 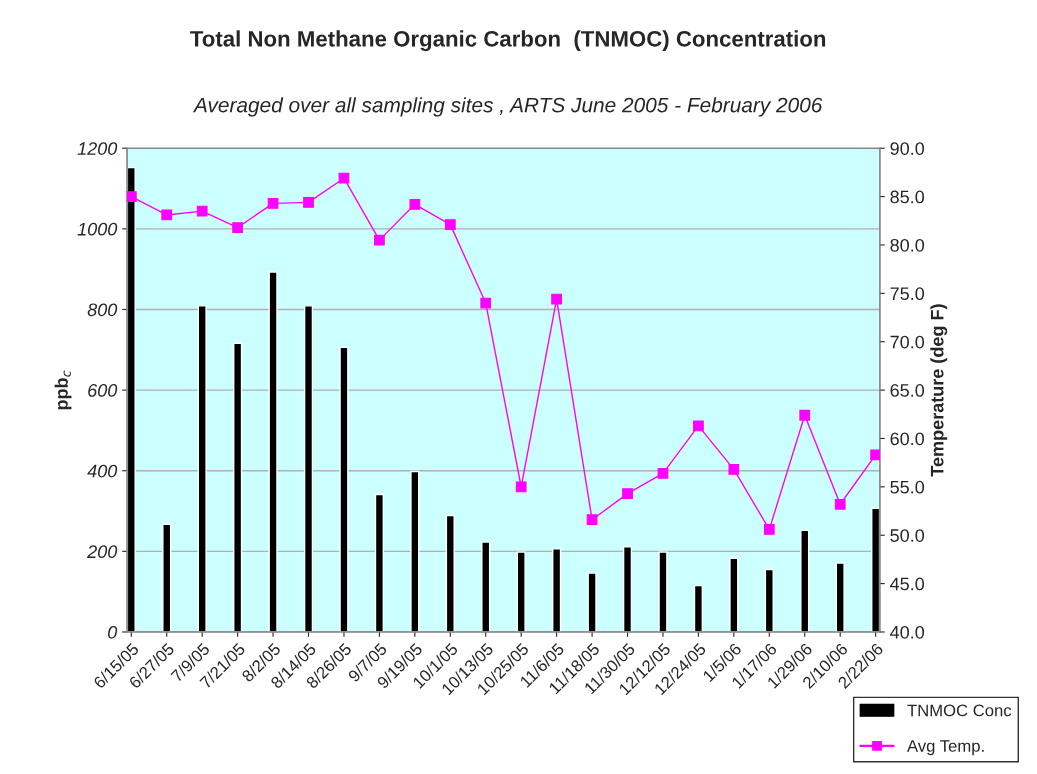 I want to click on chart-title: Total Non Methane Organic Carbon (TNMOC) Concentration, so click(x=508, y=41).